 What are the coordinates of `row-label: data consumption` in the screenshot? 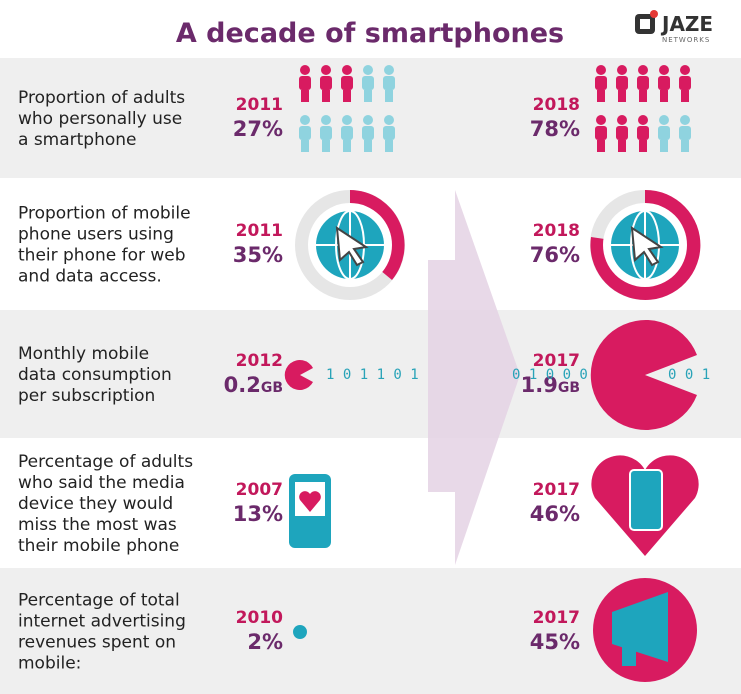 It's located at (95, 375).